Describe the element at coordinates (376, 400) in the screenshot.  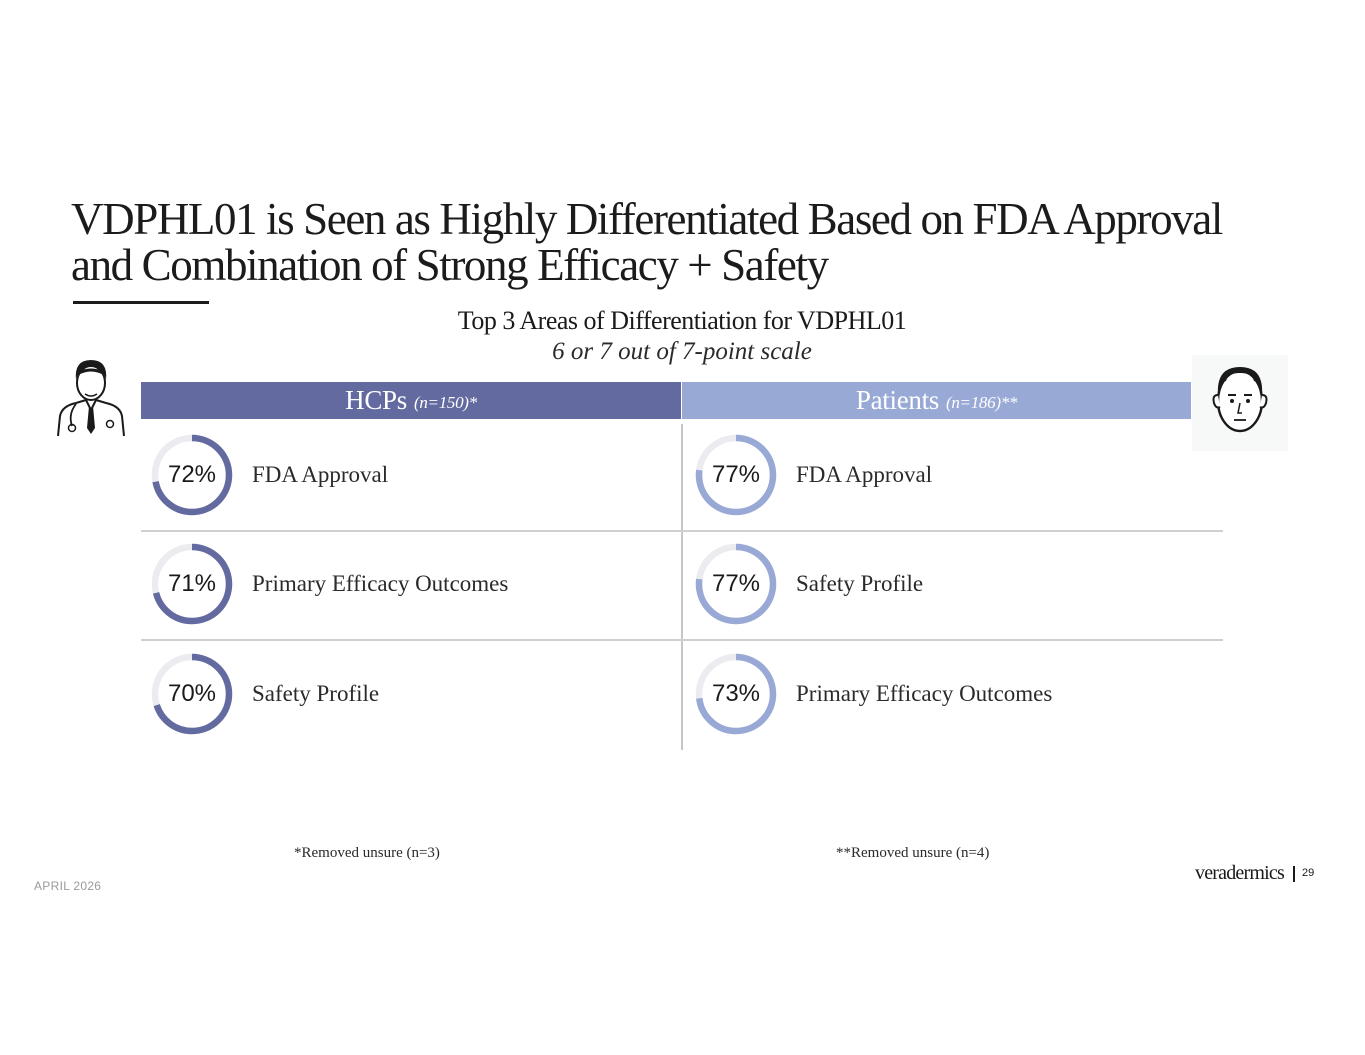
I see `hcps-header-label: HCPs` at that location.